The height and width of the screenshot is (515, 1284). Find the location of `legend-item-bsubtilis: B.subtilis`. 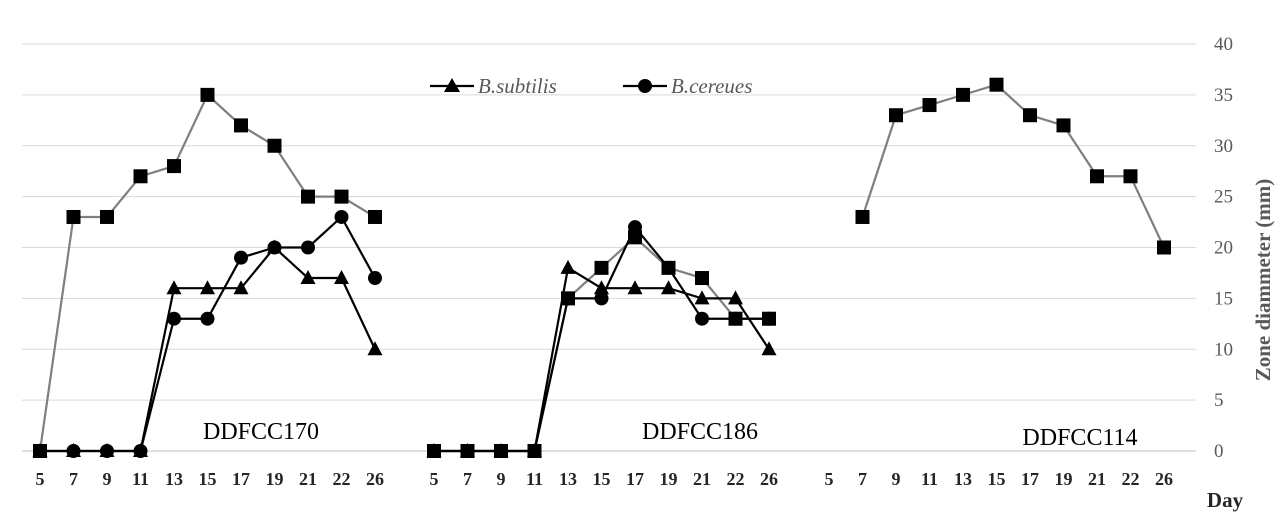

legend-item-bsubtilis: B.subtilis is located at coordinates (493, 86).